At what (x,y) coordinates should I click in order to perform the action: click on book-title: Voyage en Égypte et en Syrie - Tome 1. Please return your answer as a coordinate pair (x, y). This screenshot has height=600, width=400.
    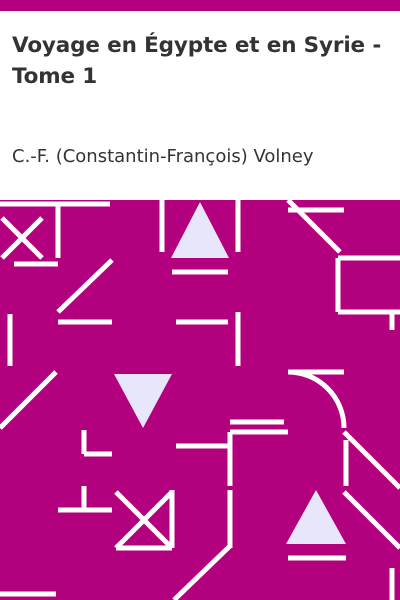
    Looking at the image, I should click on (197, 61).